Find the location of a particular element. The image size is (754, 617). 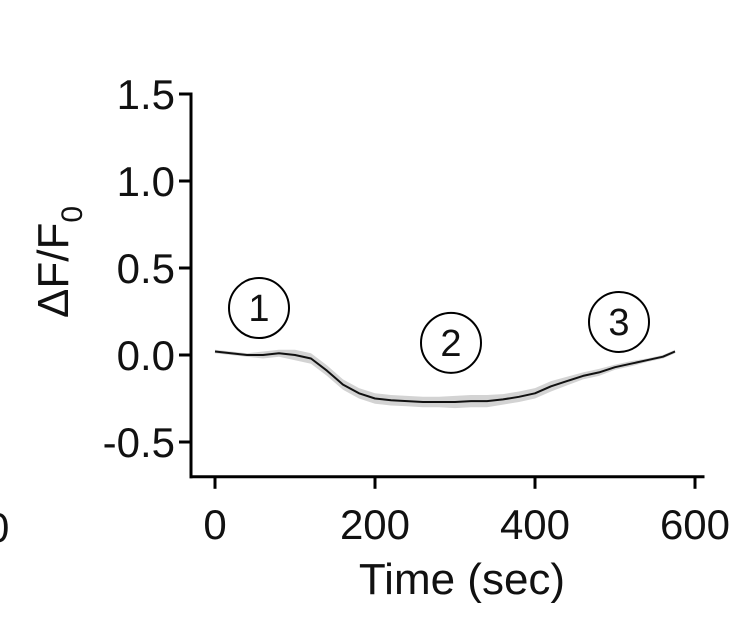

y-axis-title-subscript: 0 is located at coordinates (72, 214).